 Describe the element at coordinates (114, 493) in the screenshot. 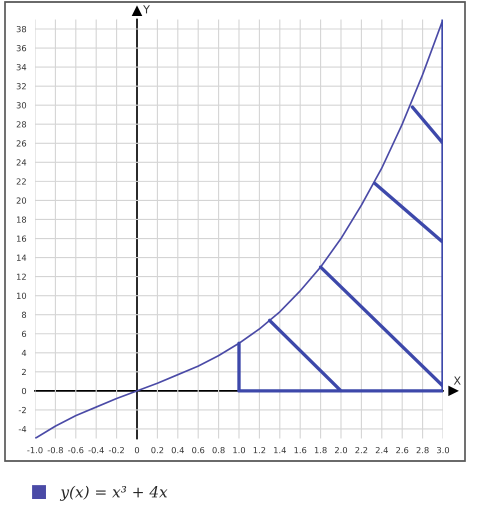

I see `legend-label: y(x) = x³ + 4x` at that location.